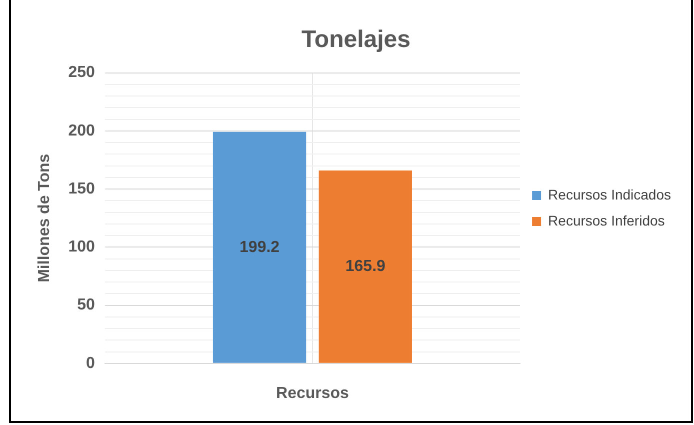  What do you see at coordinates (81, 247) in the screenshot?
I see `y-tick-label: 100` at bounding box center [81, 247].